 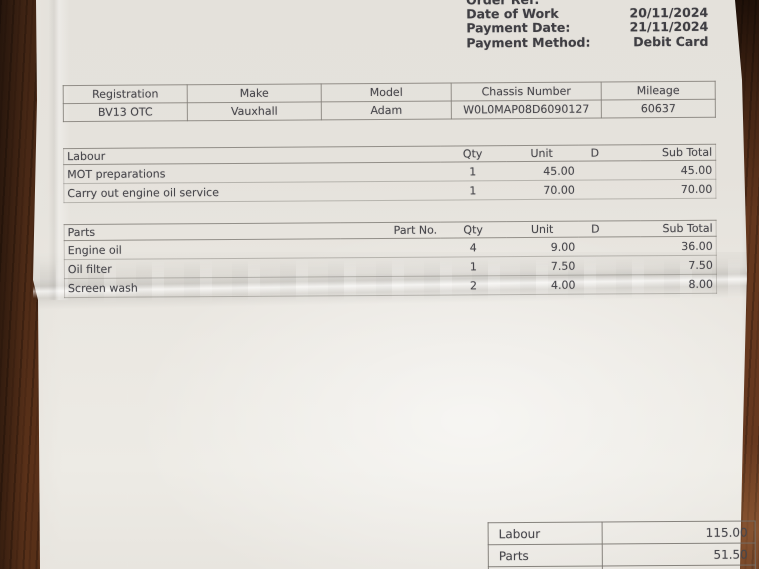 What do you see at coordinates (545, 555) in the screenshot?
I see `summary-parts-label: Parts` at bounding box center [545, 555].